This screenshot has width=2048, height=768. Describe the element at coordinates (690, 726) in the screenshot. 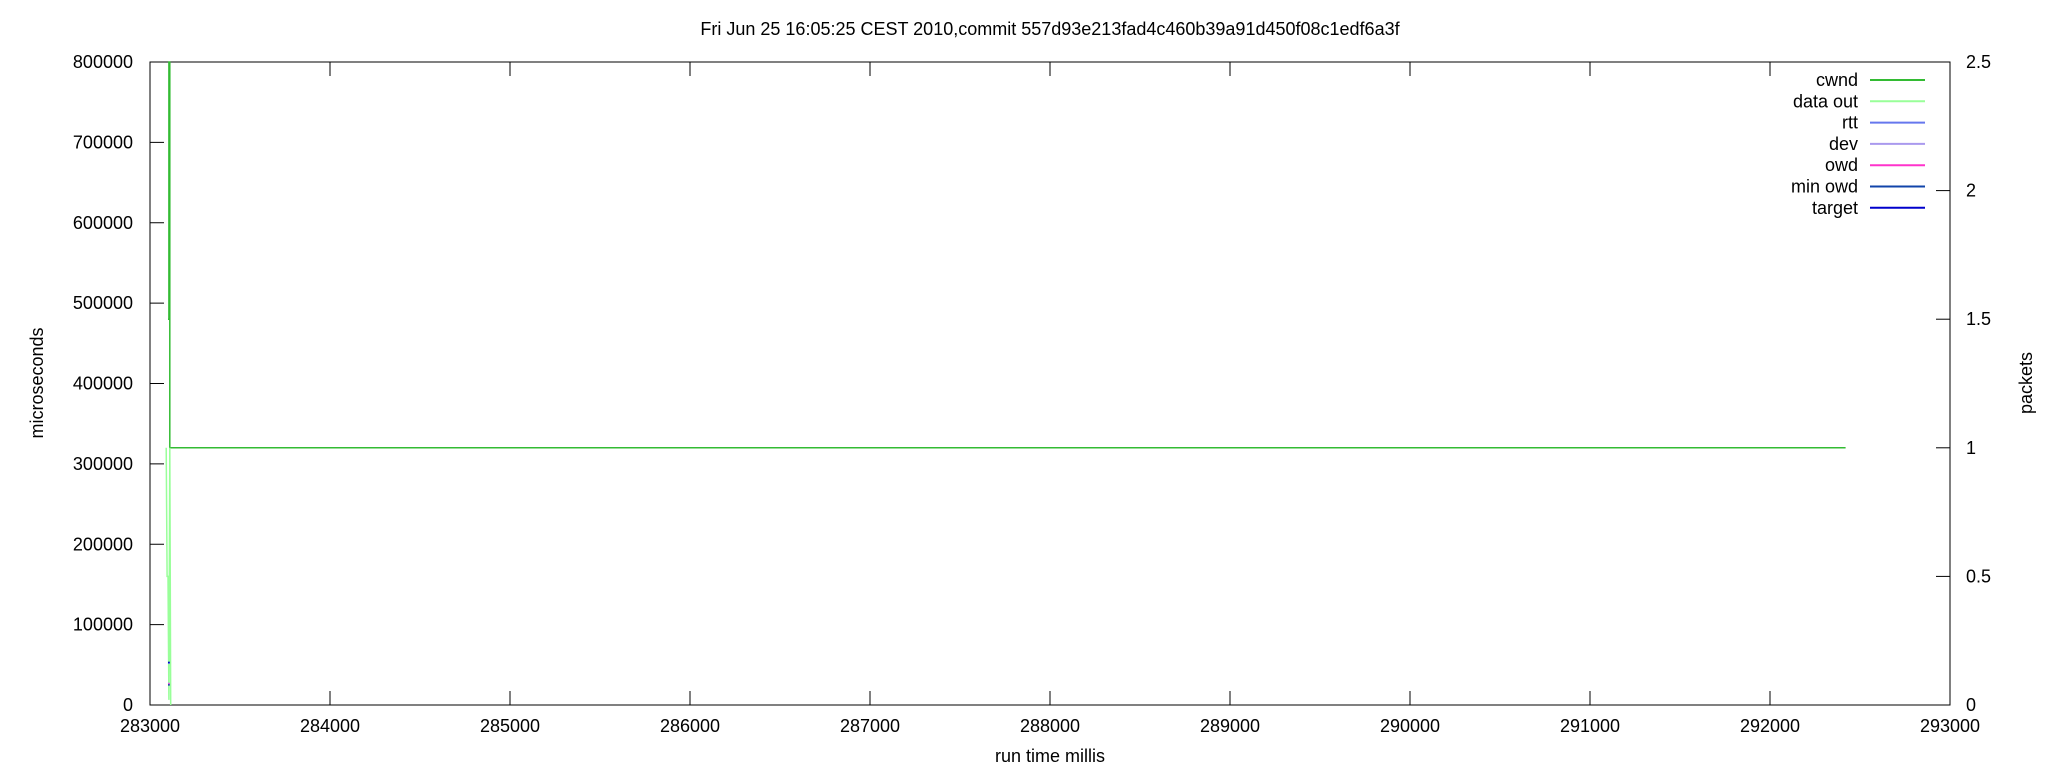

I see `x-tick-label: 286000` at that location.